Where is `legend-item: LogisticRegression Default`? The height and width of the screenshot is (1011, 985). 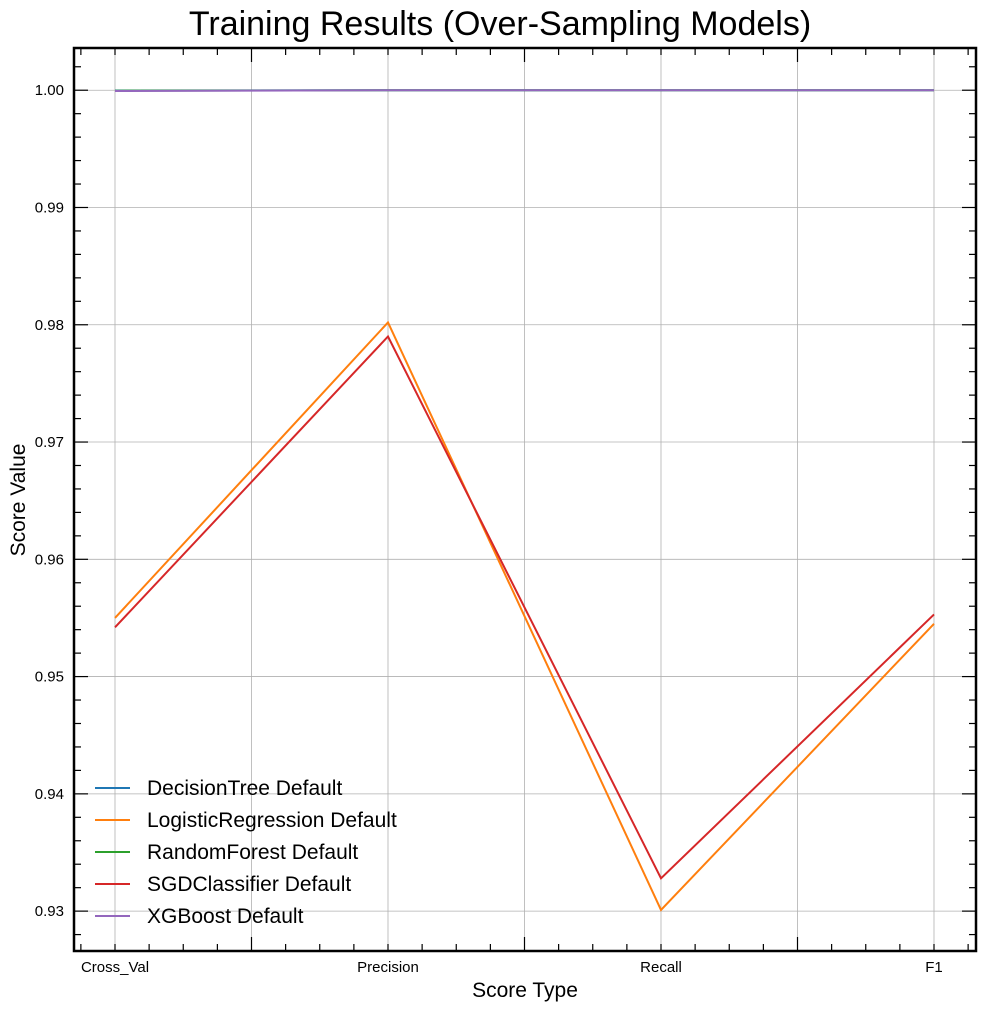
legend-item: LogisticRegression Default is located at coordinates (246, 820).